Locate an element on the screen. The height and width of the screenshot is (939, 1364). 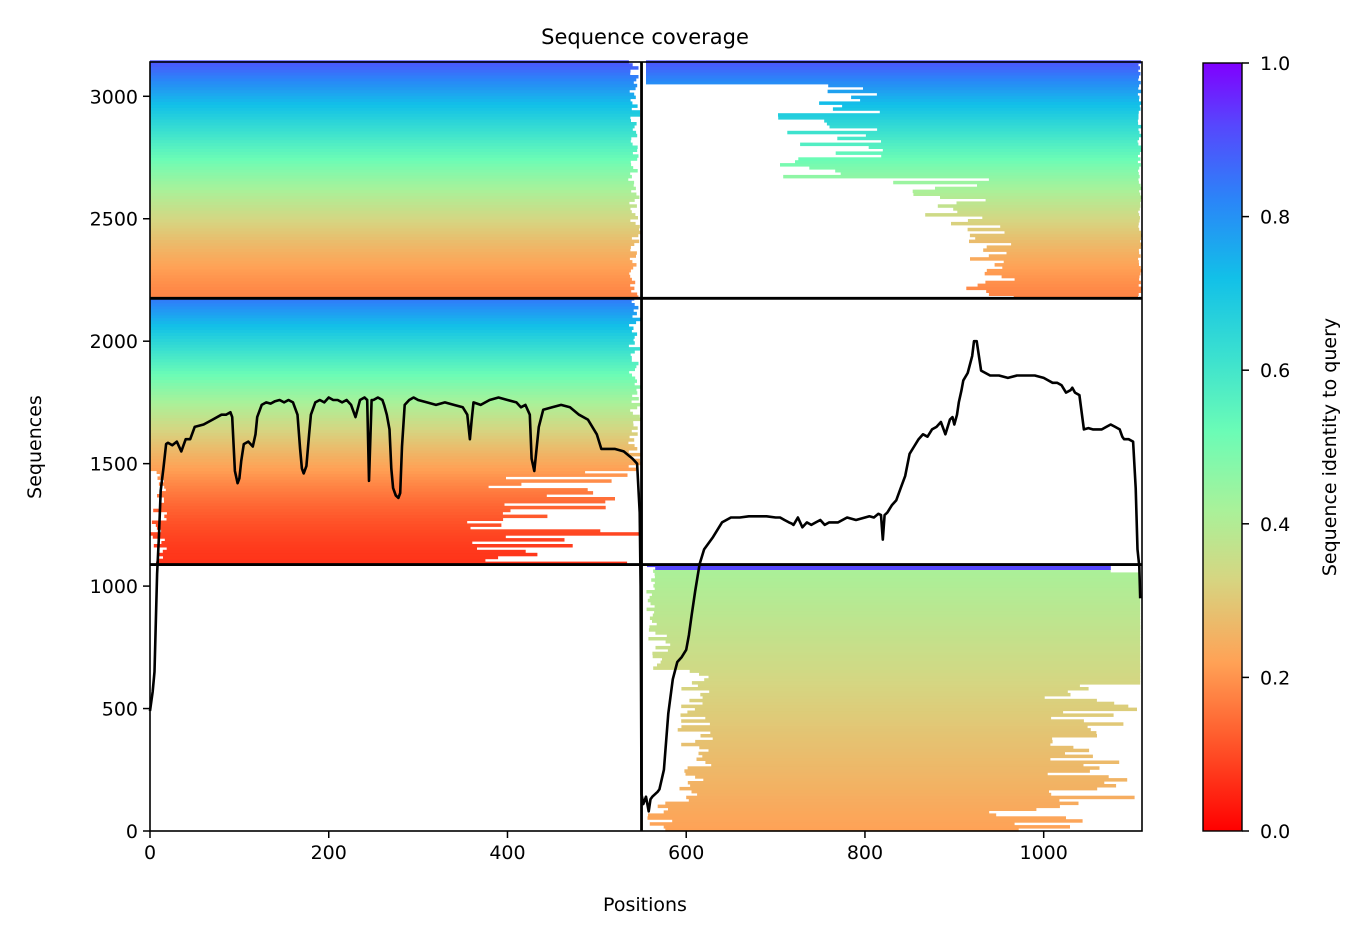
y-tick-label: 1000 is located at coordinates (114, 587).